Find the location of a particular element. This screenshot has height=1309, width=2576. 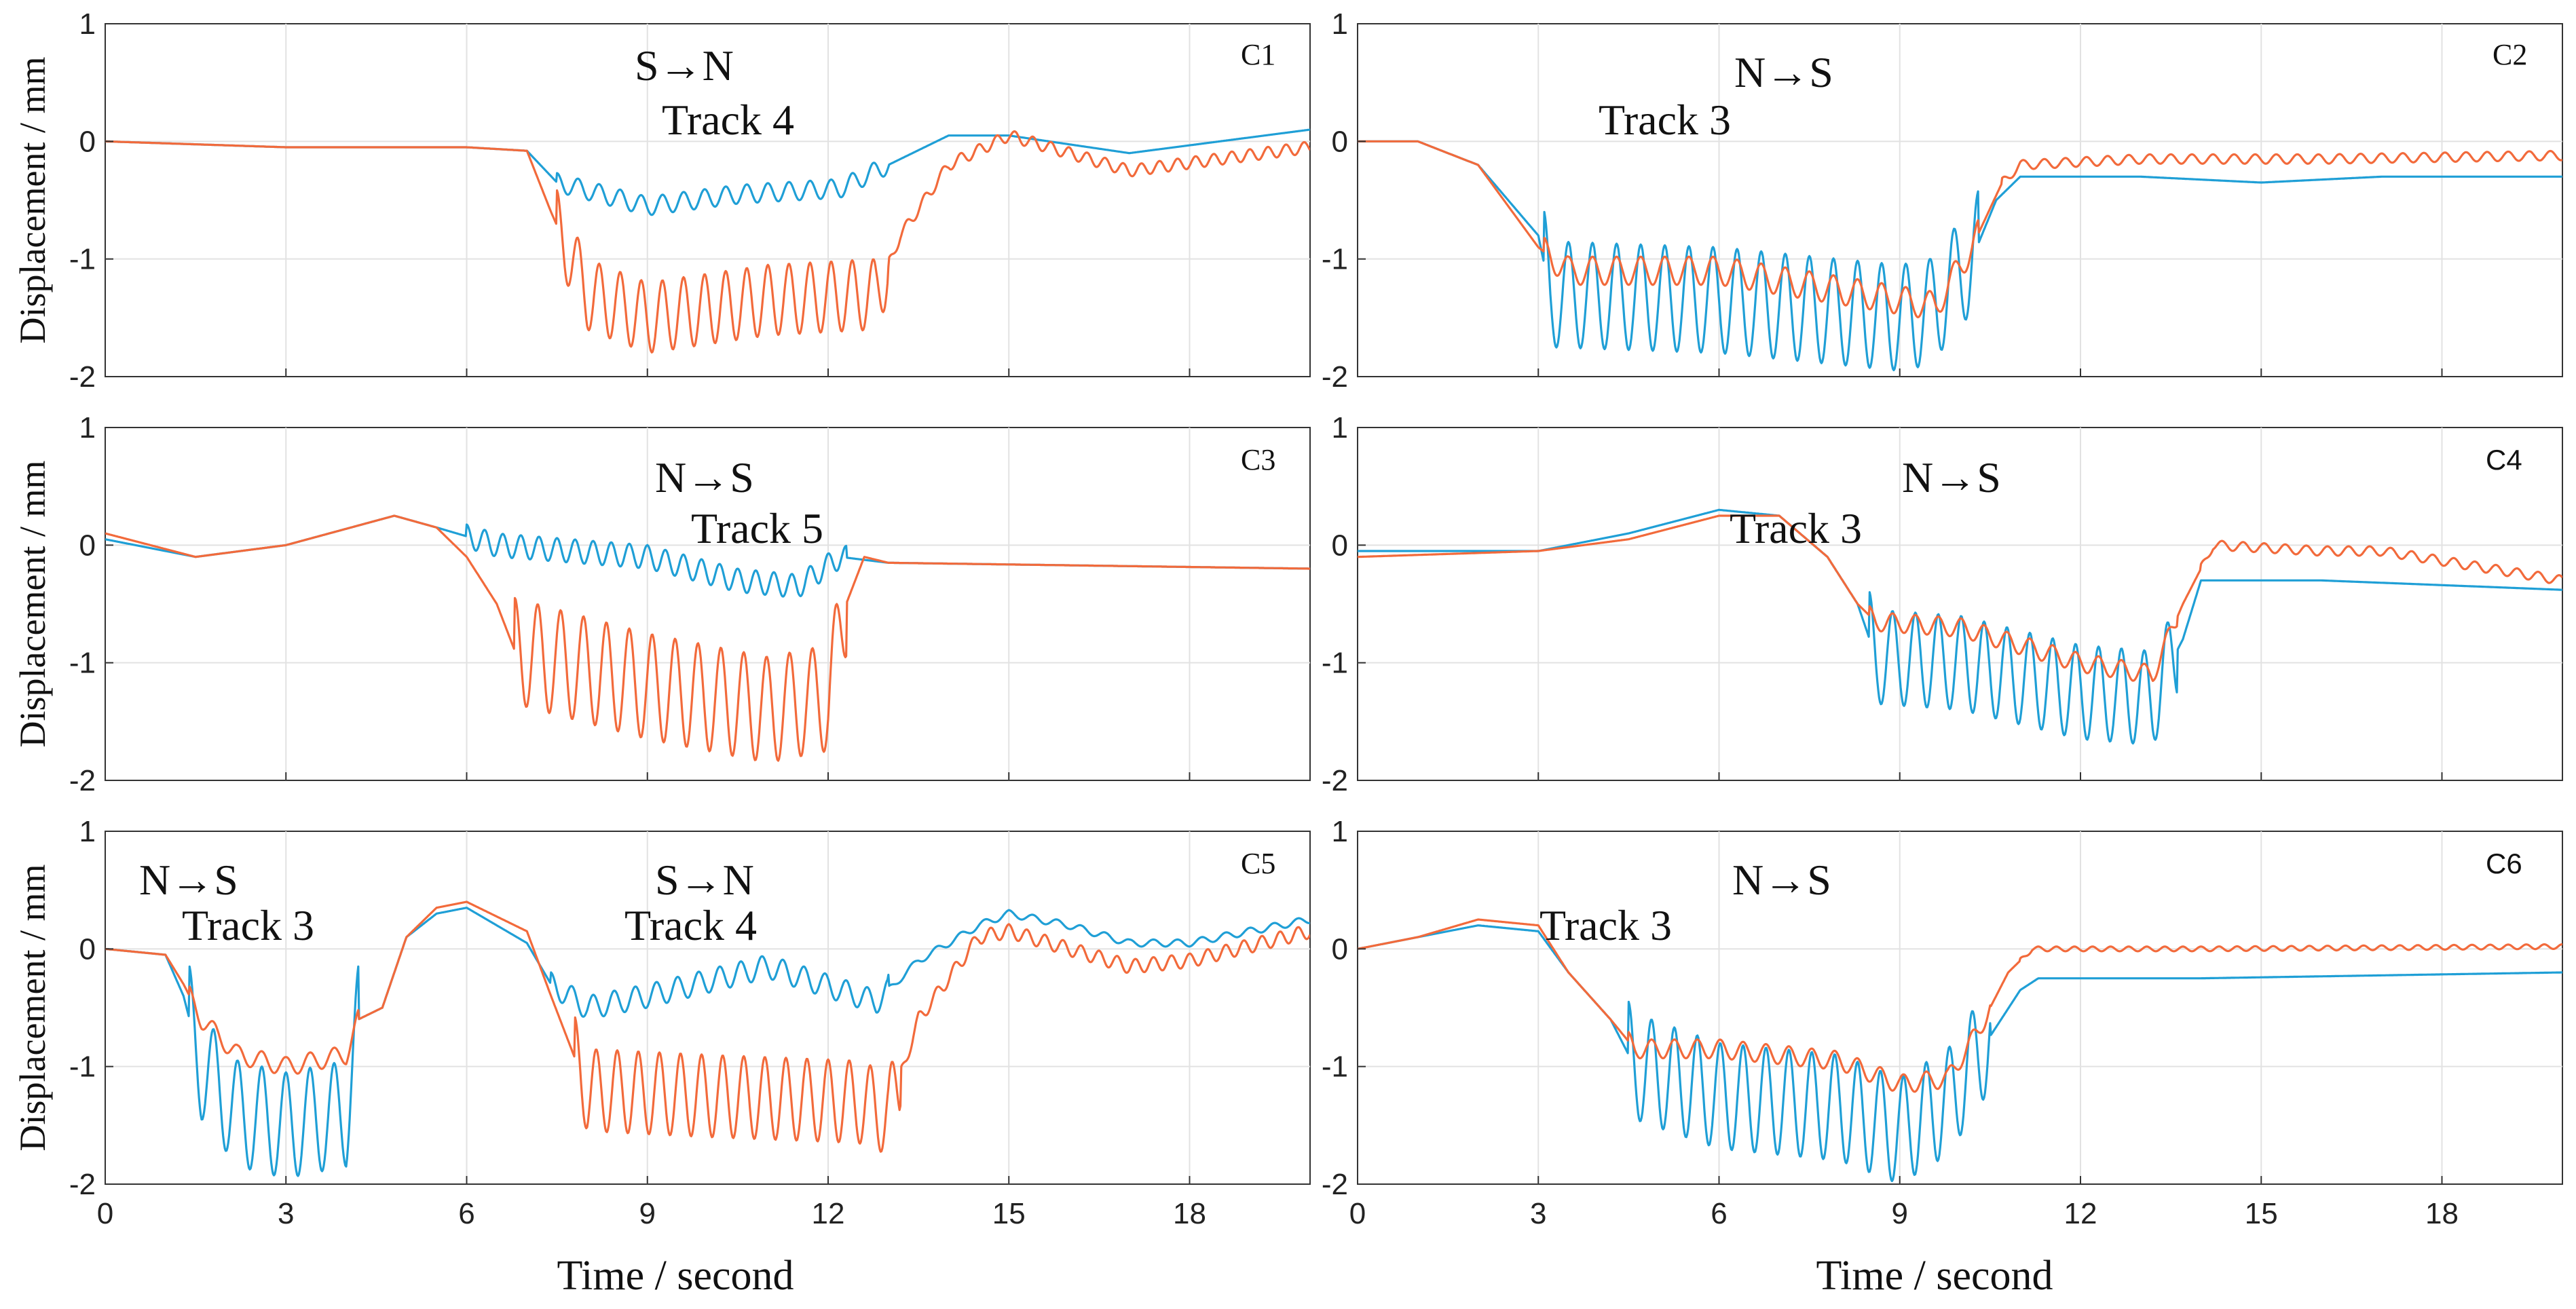

panel-c4: 1 0 -1 -2 N→S Track 3 C4 is located at coordinates (1943, 604).